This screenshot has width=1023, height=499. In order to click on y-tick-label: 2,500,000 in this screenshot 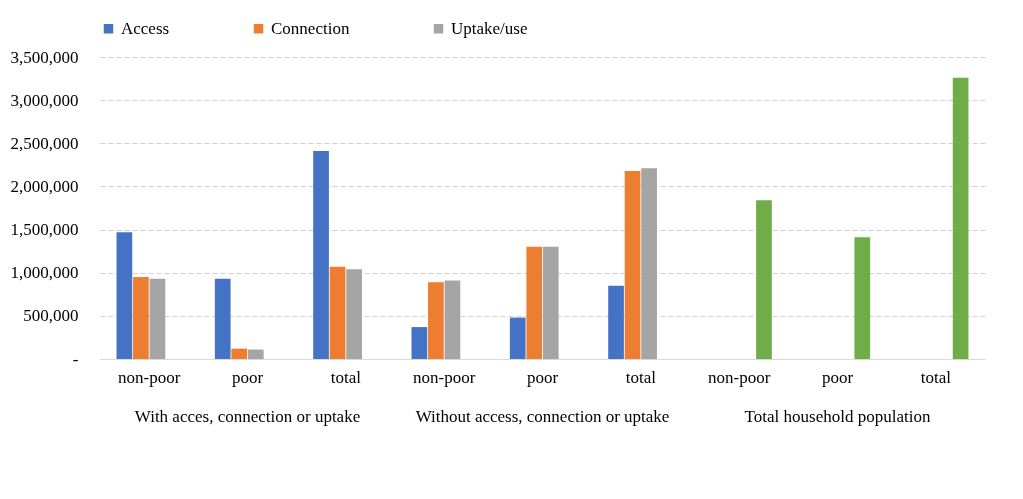, I will do `click(44, 143)`.